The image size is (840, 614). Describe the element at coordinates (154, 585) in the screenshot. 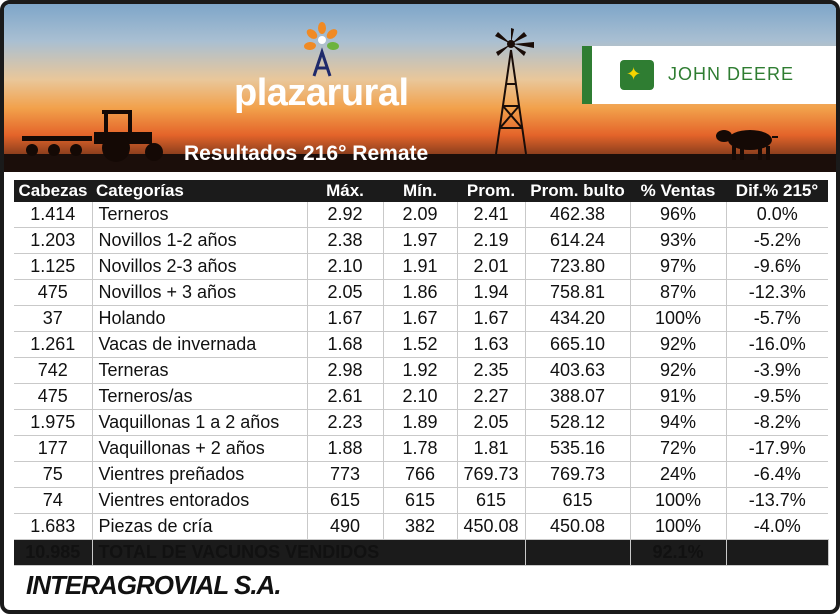

I see `company-name: INTERAGROVIAL S.A.` at that location.